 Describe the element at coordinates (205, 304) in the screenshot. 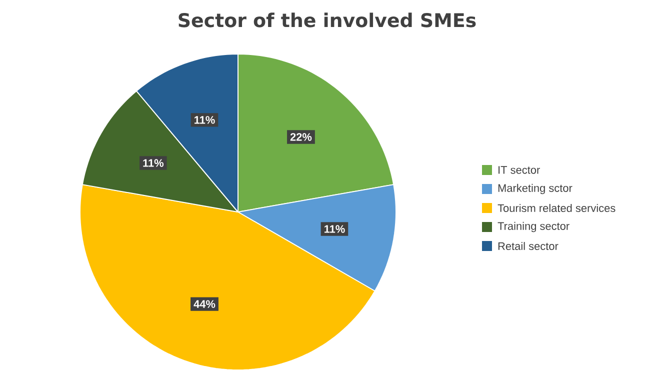

I see `data-label: 44%` at that location.